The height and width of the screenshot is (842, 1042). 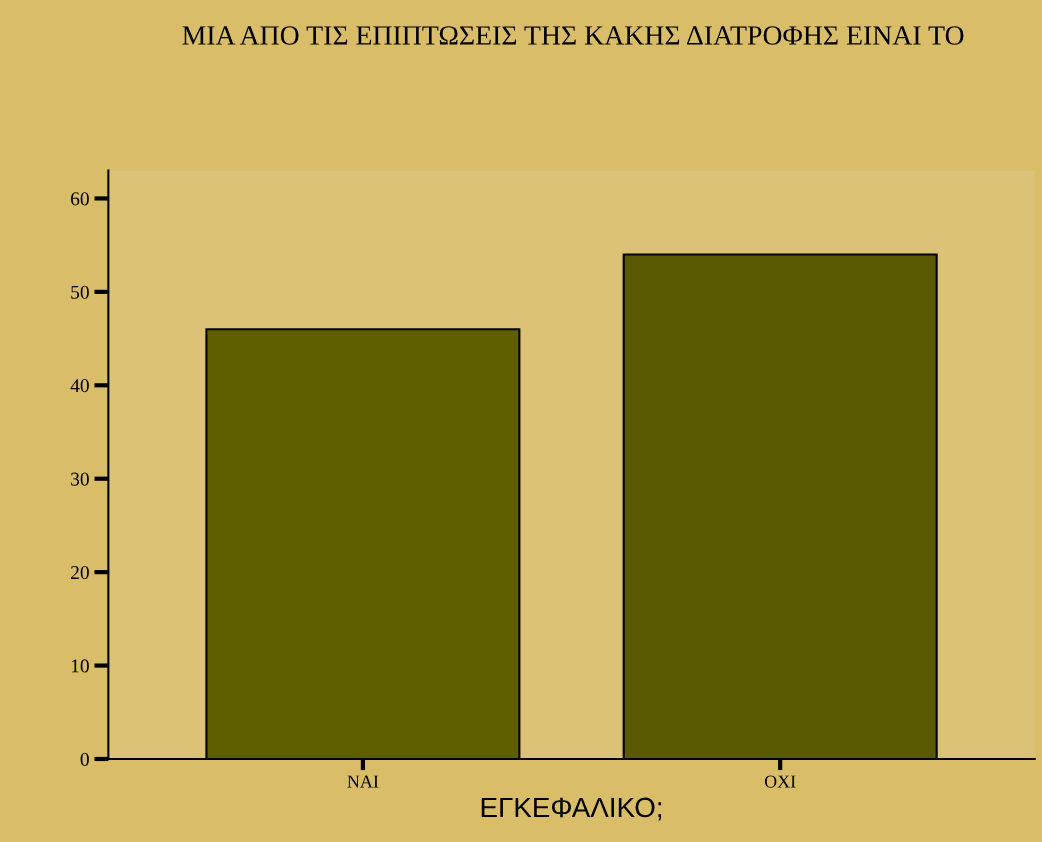 What do you see at coordinates (80, 292) in the screenshot?
I see `y-tick-label: 50` at bounding box center [80, 292].